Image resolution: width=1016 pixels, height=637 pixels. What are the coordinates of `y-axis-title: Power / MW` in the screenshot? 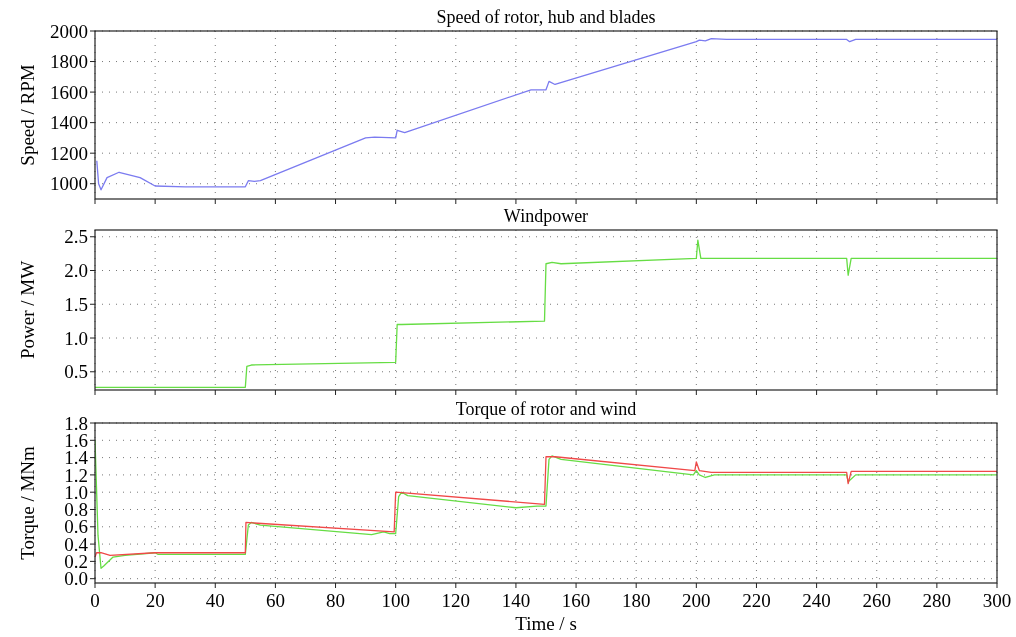 It's located at (27, 310).